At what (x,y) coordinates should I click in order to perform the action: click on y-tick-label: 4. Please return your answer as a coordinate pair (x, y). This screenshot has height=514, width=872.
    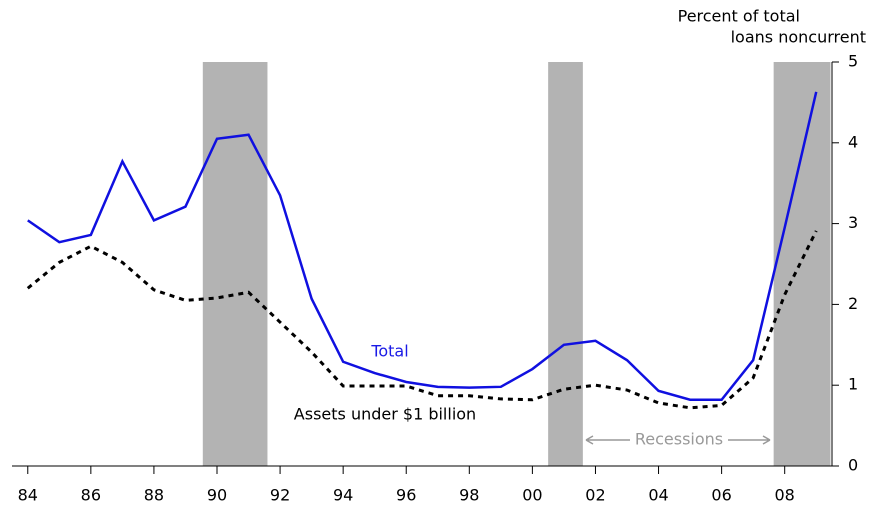
    Looking at the image, I should click on (853, 141).